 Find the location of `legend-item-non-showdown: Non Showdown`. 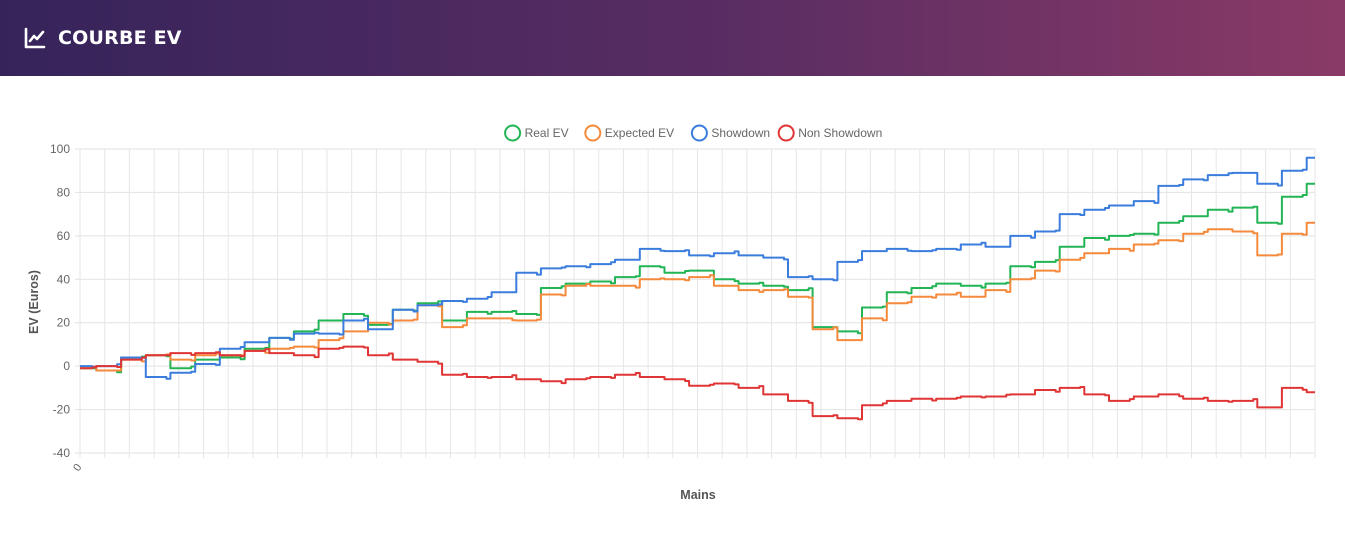

legend-item-non-showdown: Non Showdown is located at coordinates (830, 133).